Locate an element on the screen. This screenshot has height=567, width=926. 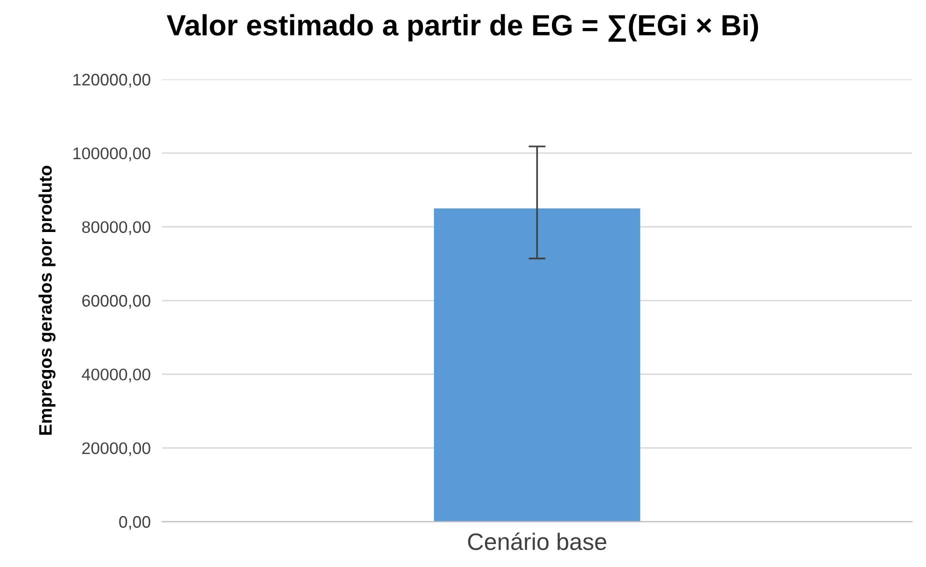
y-tick-label: 100000,00 is located at coordinates (111, 154).